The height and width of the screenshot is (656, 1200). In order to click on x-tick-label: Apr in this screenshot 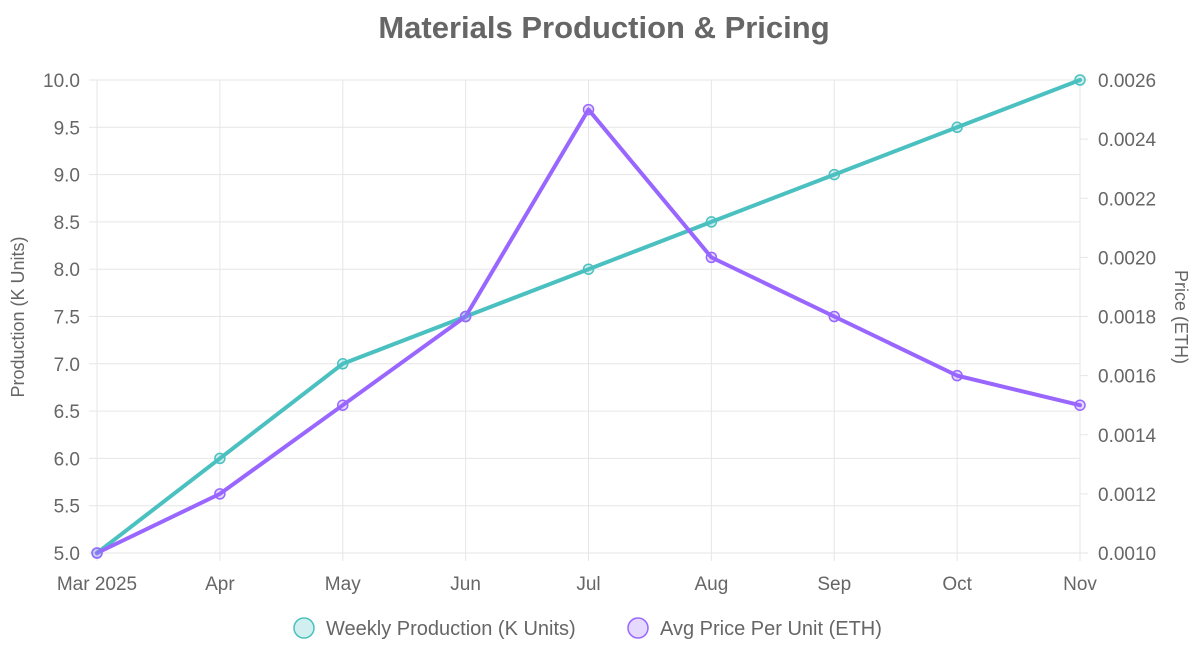, I will do `click(220, 584)`.